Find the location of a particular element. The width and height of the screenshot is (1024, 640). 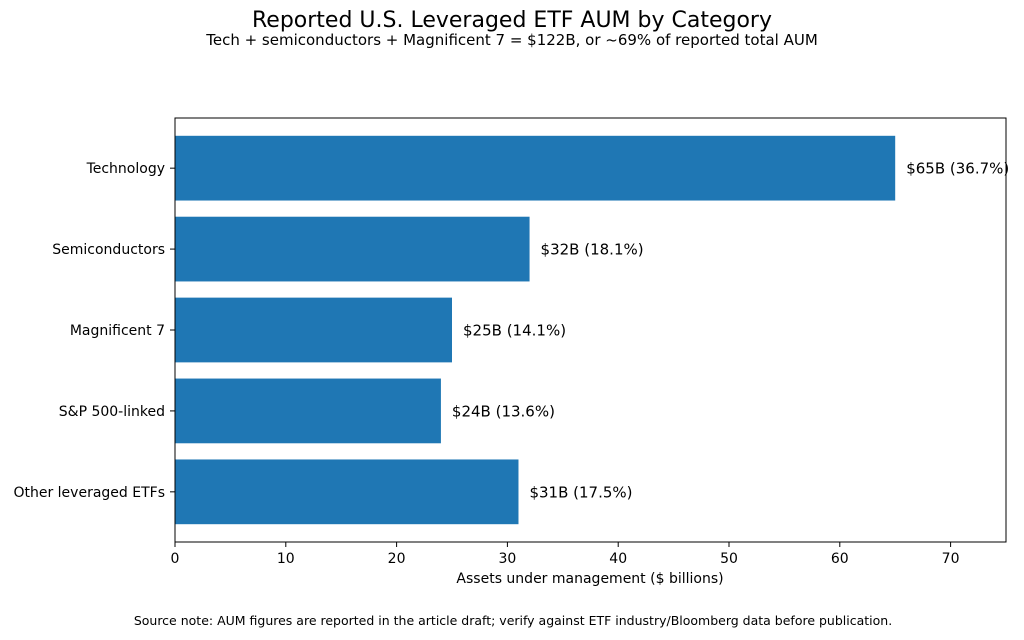

x-tick-label: 70 is located at coordinates (951, 559).